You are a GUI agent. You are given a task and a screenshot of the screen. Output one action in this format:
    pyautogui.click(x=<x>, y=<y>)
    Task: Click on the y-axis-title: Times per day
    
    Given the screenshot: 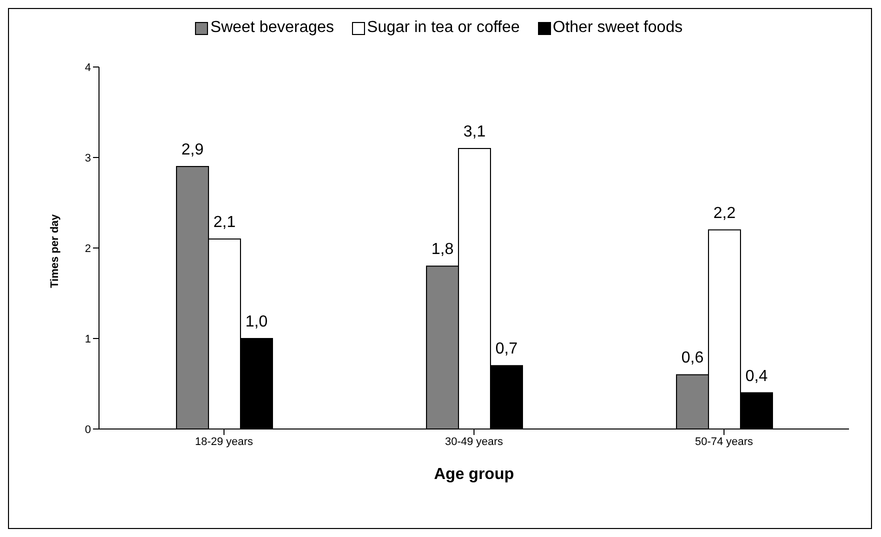 What is the action you would take?
    pyautogui.click(x=54, y=250)
    